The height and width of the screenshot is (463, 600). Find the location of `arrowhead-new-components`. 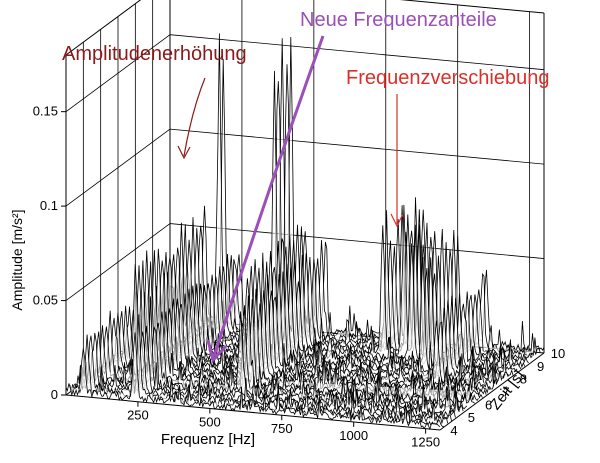

arrowhead-new-components is located at coordinates (217, 351).